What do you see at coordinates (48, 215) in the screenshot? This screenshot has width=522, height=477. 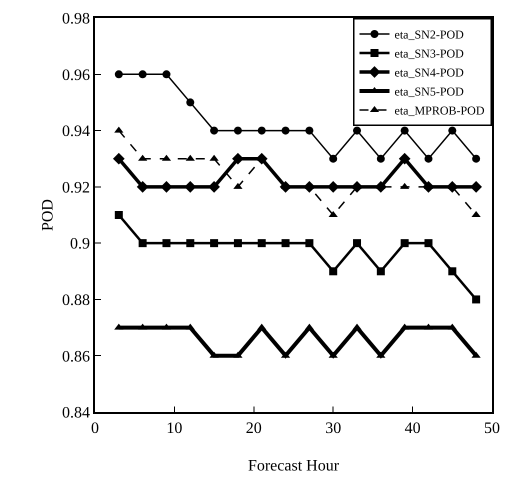 I see `y-axis-title: POD` at bounding box center [48, 215].